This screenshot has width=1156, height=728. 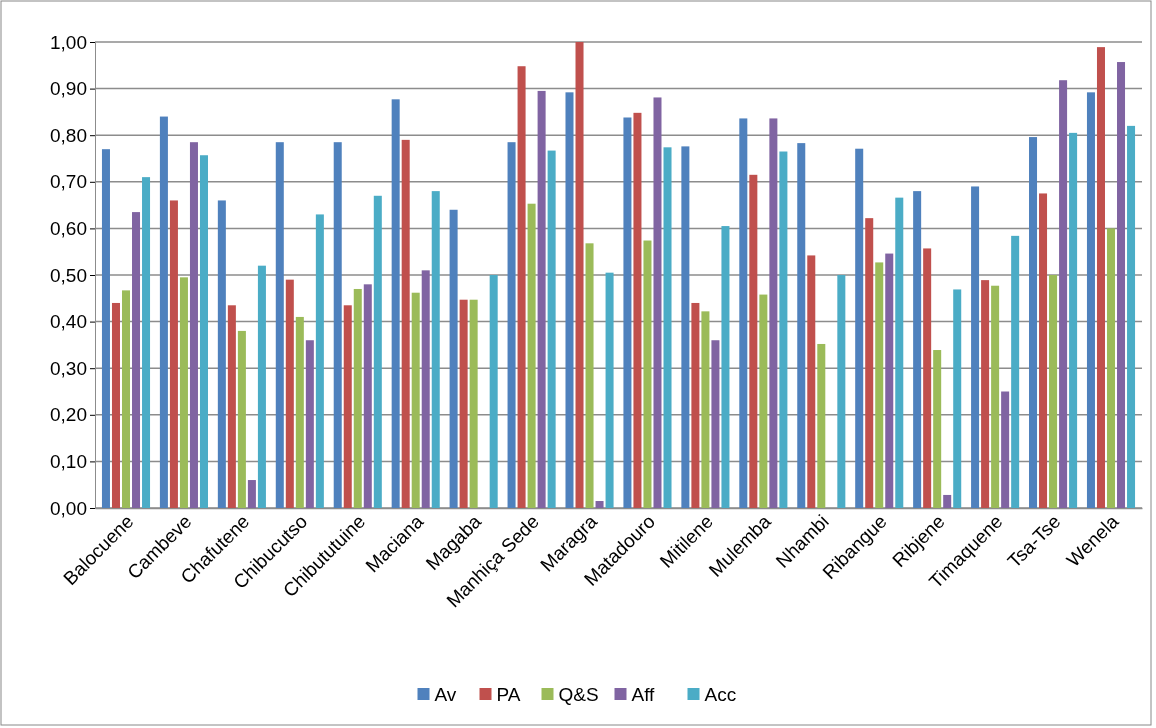 What do you see at coordinates (68, 275) in the screenshot?
I see `y-tick-label: 0,50` at bounding box center [68, 275].